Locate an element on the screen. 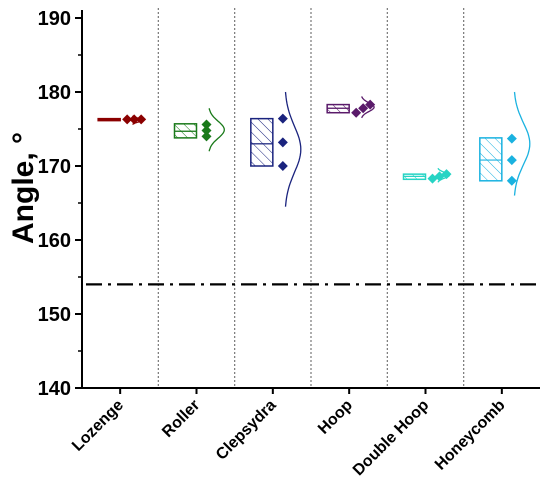 This screenshot has width=550, height=493. y-tick-label: 140 is located at coordinates (54, 389).